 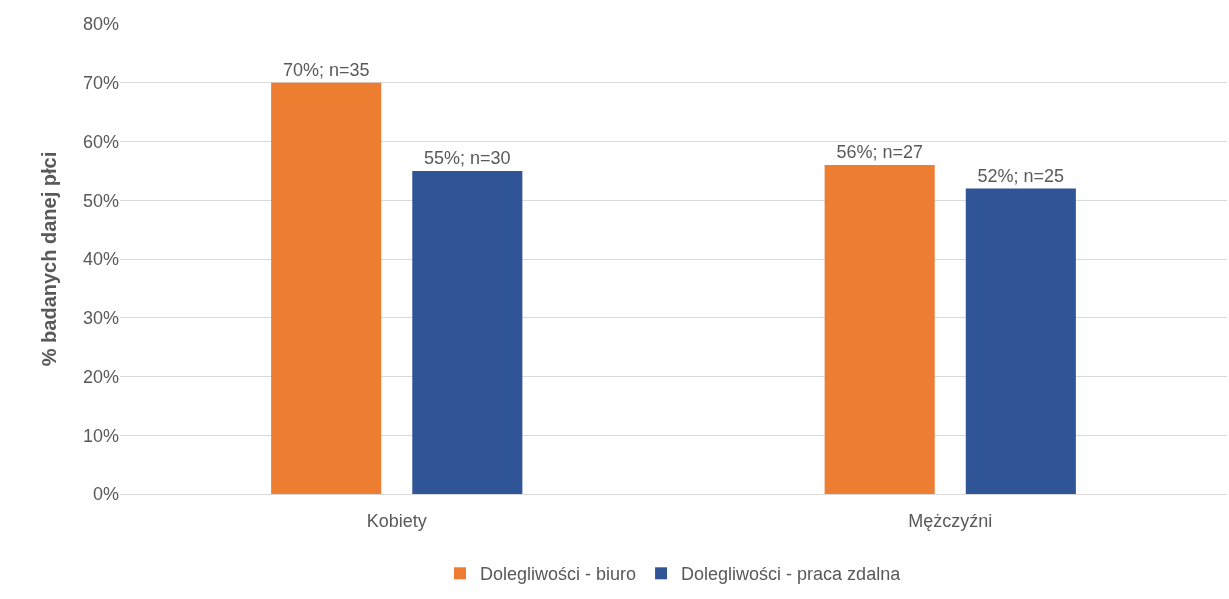 What do you see at coordinates (100, 318) in the screenshot?
I see `y-tick-label: 30%` at bounding box center [100, 318].